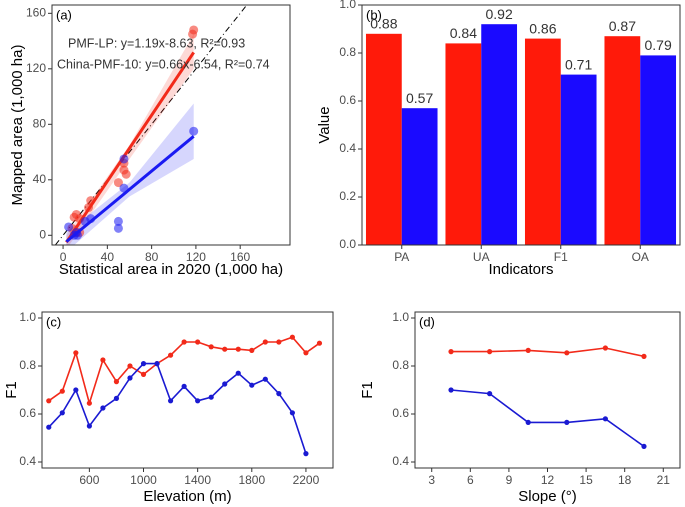  What do you see at coordinates (187, 496) in the screenshot?
I see `x-axis-title: Elevation (m)` at bounding box center [187, 496].